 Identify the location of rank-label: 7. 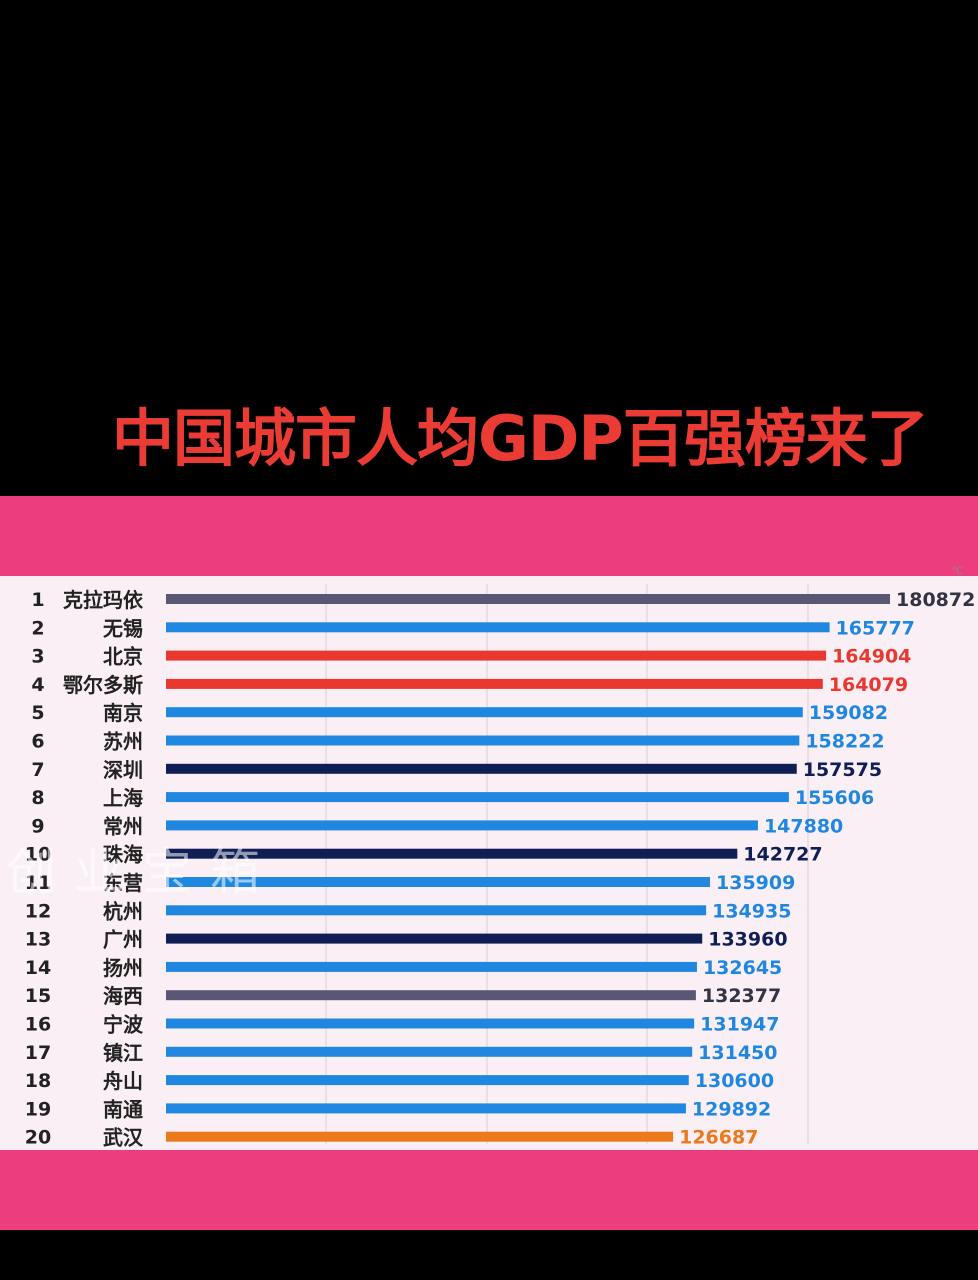
(37, 770).